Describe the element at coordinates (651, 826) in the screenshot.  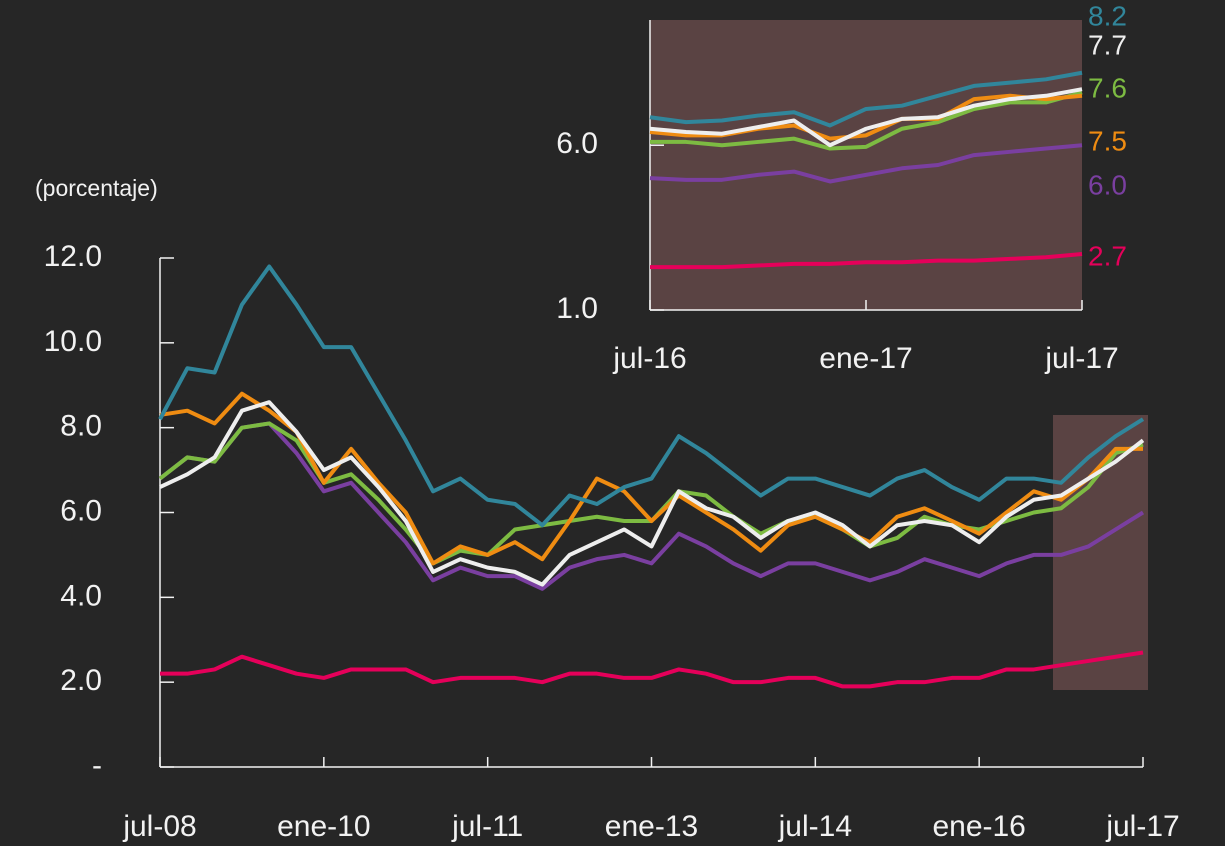
I see `x-tick-label: ene-13` at that location.